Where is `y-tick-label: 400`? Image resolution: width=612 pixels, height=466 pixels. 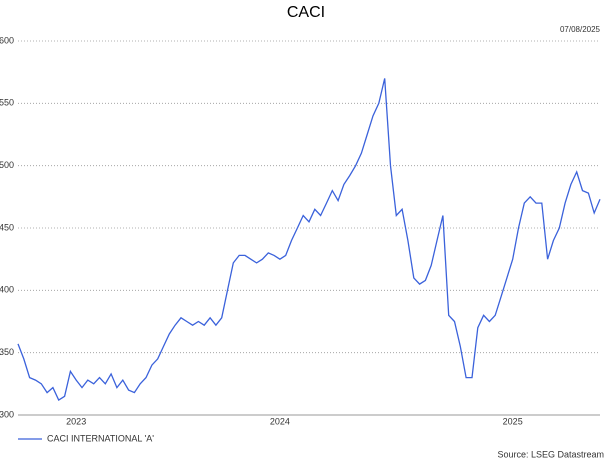
y-tick-label: 400 is located at coordinates (7, 290).